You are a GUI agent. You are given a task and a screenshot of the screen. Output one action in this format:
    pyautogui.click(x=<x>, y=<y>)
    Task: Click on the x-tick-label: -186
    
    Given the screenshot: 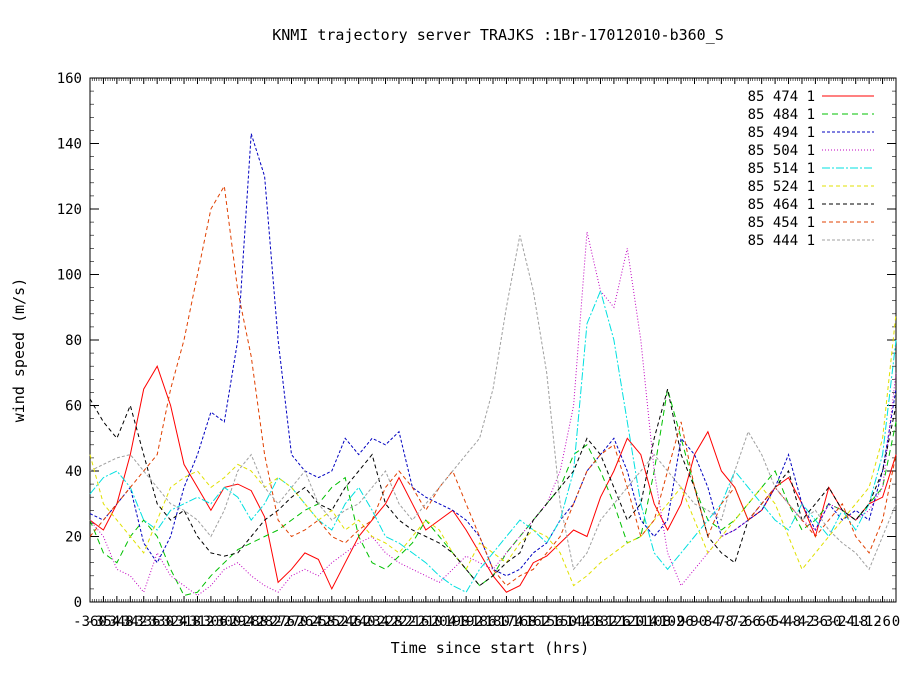 What is the action you would take?
    pyautogui.click(x=480, y=622)
    